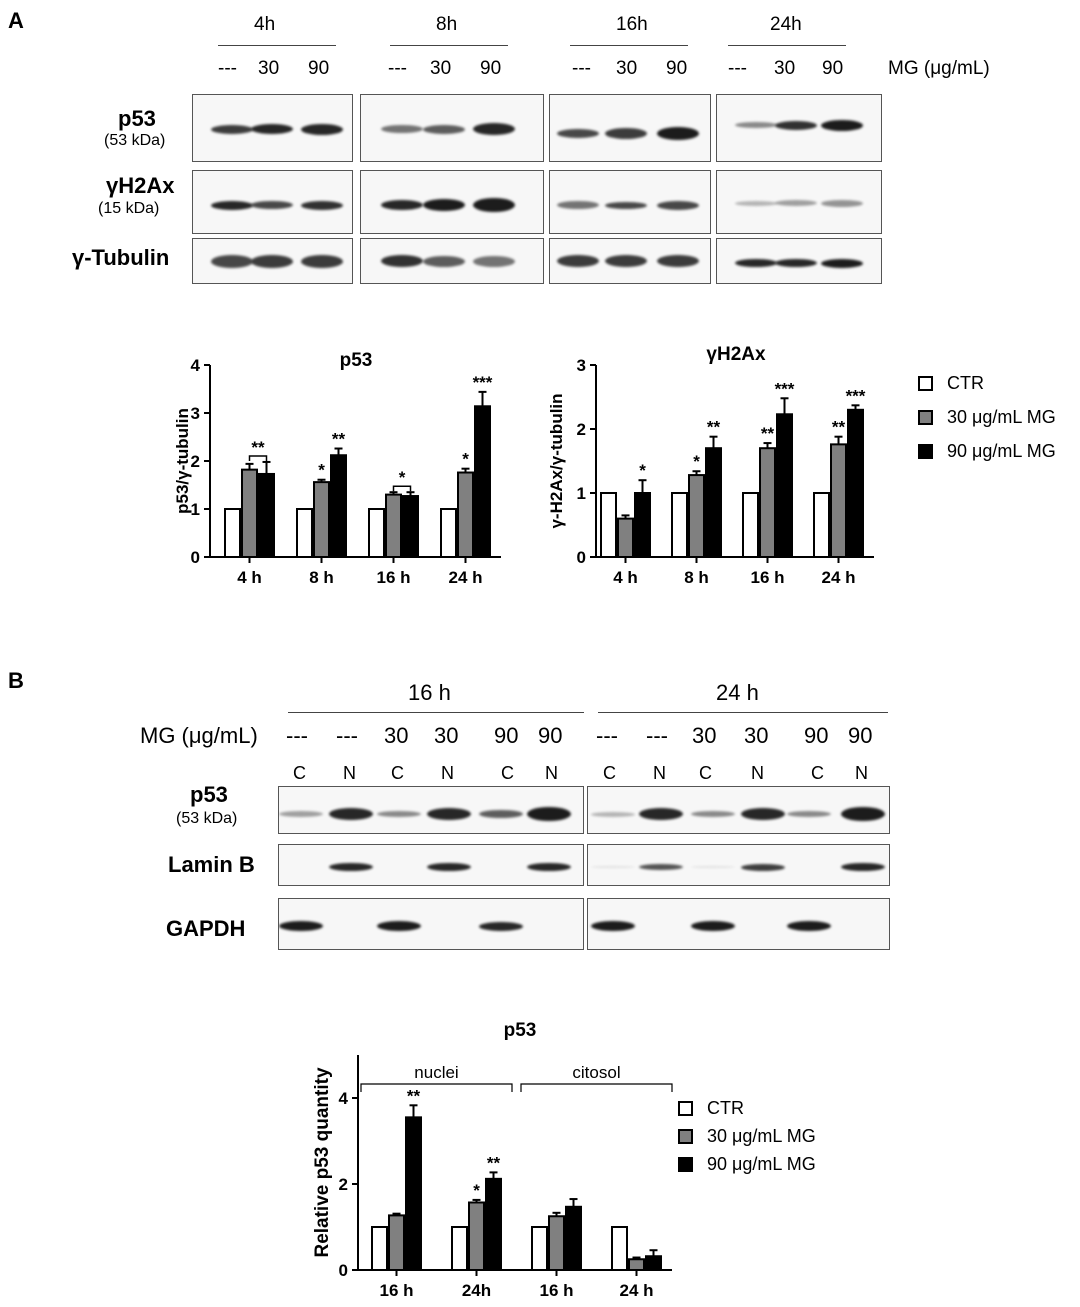 Image resolution: width=1080 pixels, height=1307 pixels. What do you see at coordinates (756, 735) in the screenshot?
I see `panel-b-dose-1-3: 30` at bounding box center [756, 735].